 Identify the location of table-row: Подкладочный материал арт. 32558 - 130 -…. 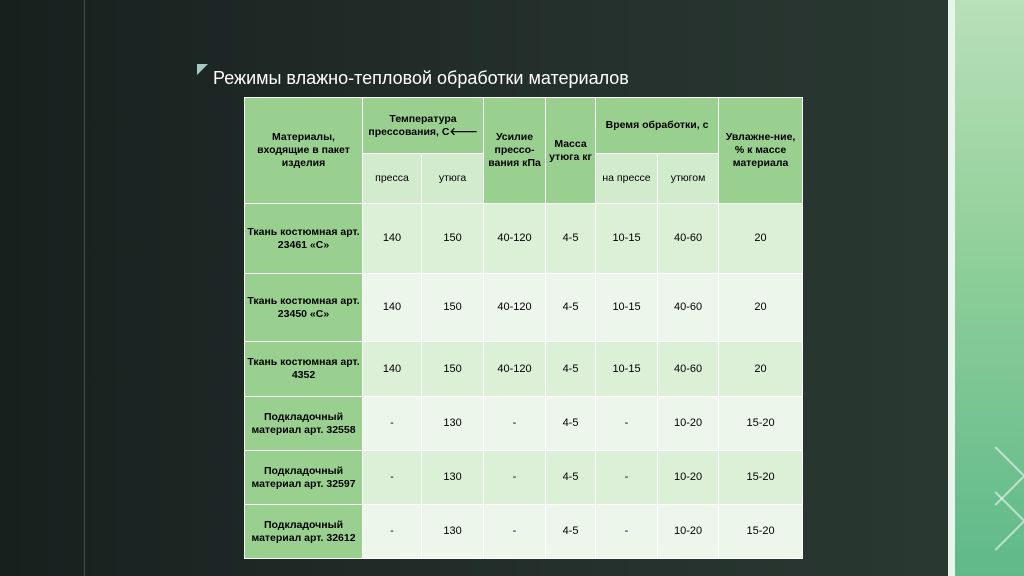
(524, 423).